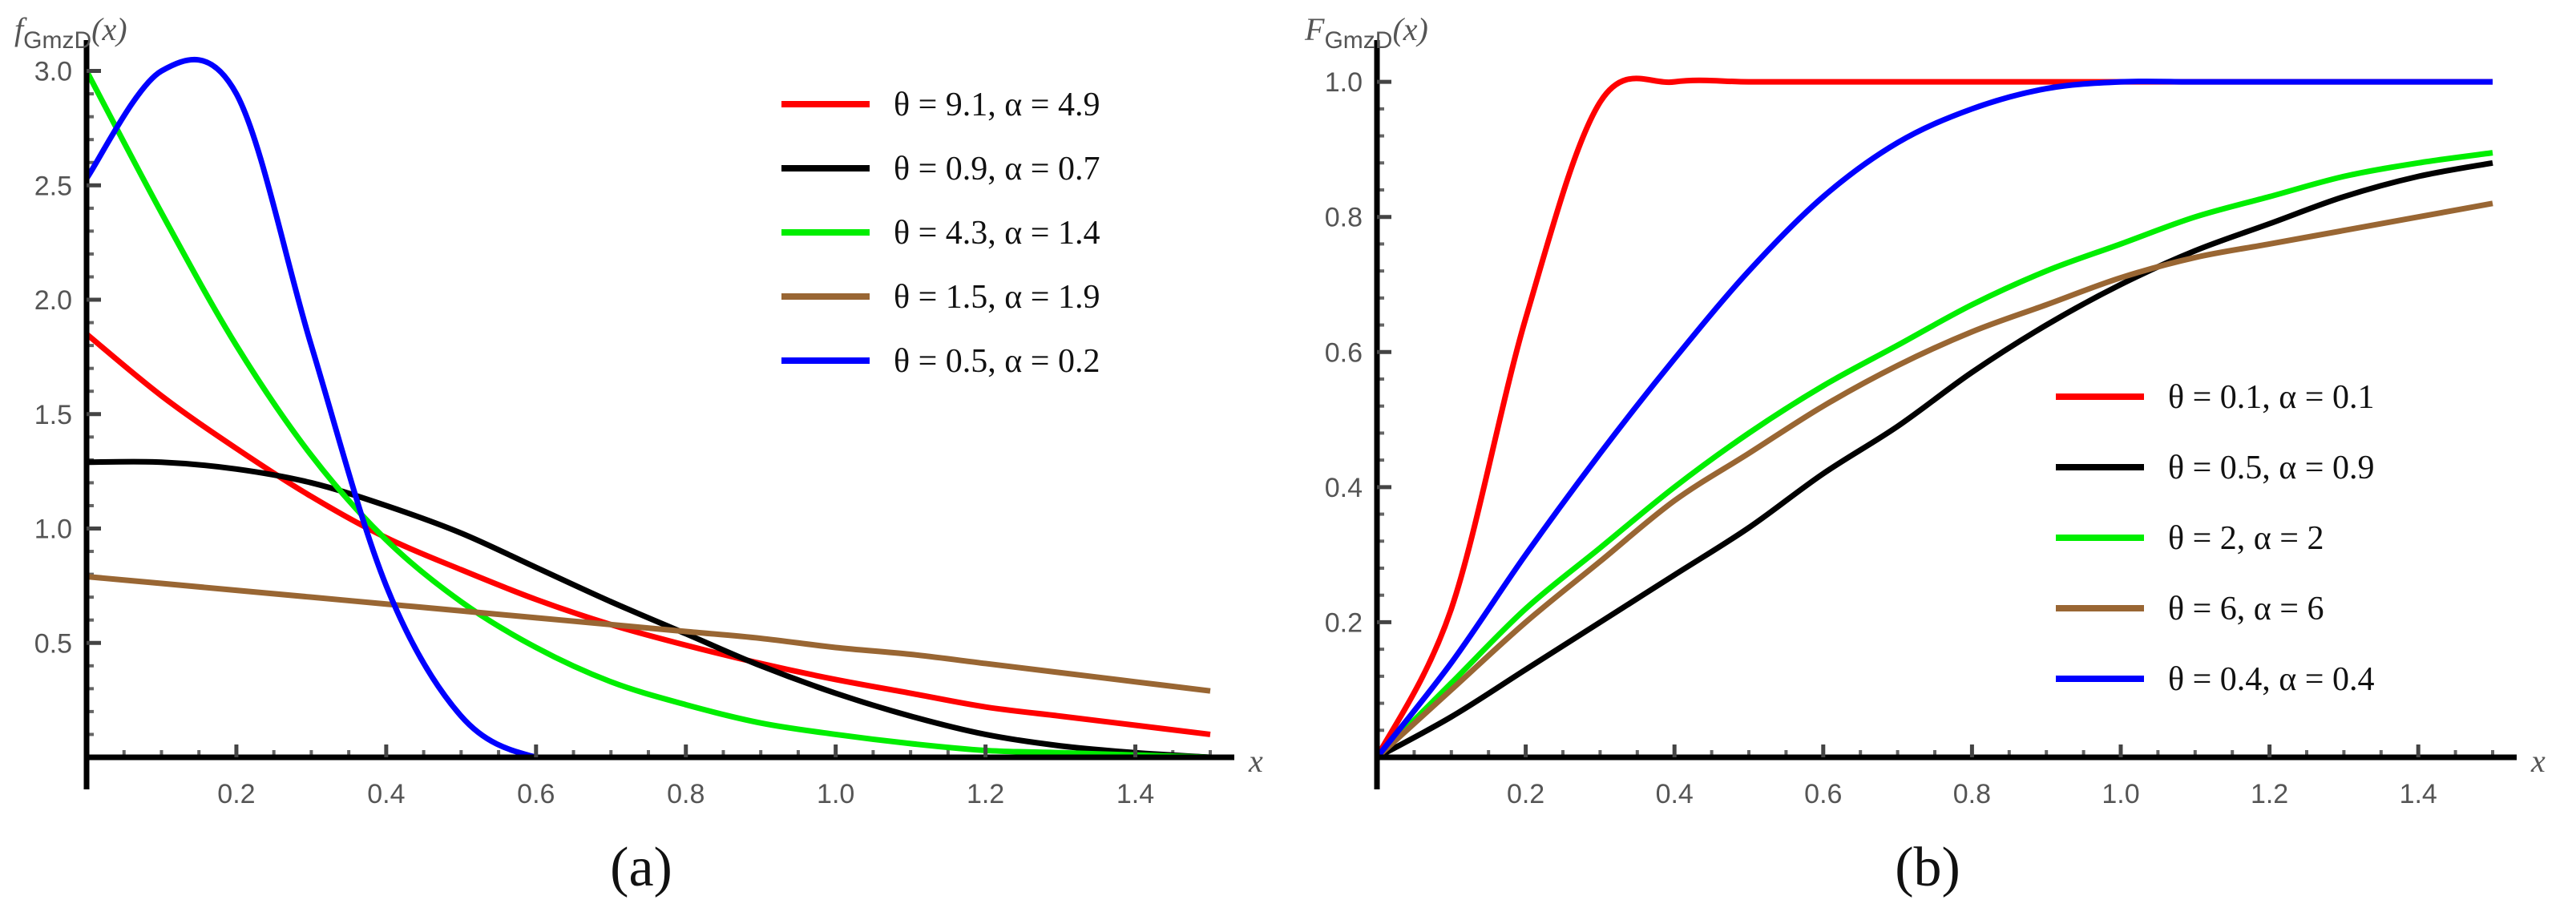 This screenshot has width=2576, height=924. Describe the element at coordinates (1928, 868) in the screenshot. I see `panel-label: (b)` at that location.